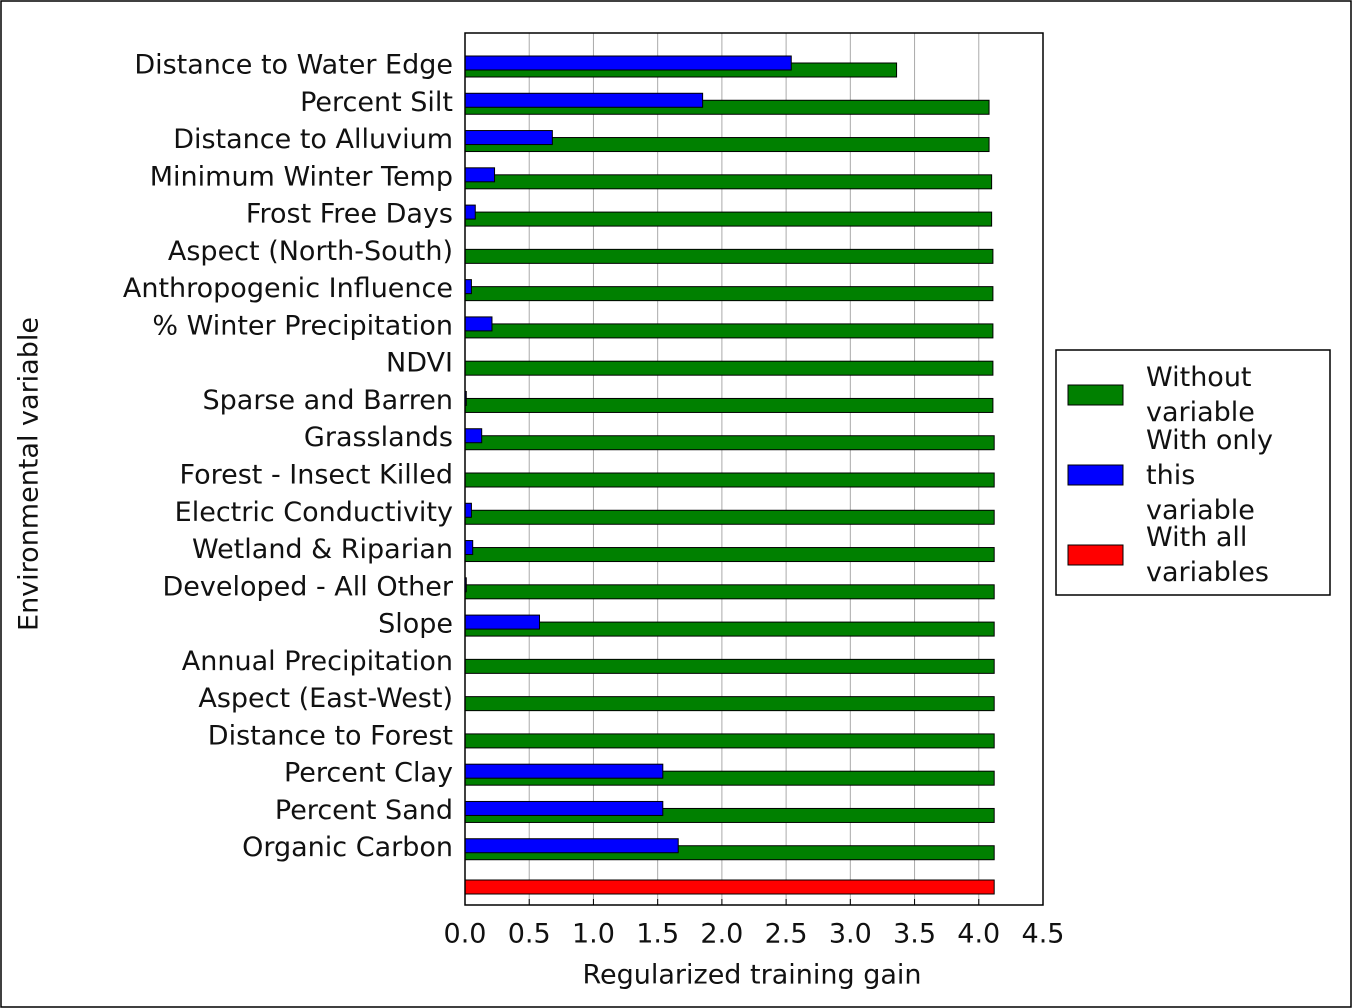  What do you see at coordinates (786, 934) in the screenshot?
I see `x-tick-label: 2.5` at bounding box center [786, 934].